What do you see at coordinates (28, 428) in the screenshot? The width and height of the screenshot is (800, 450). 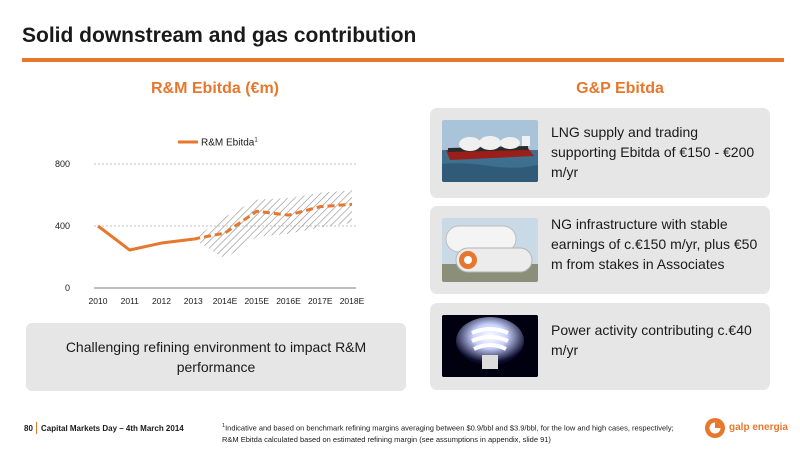 I see `page-number: 80` at bounding box center [28, 428].